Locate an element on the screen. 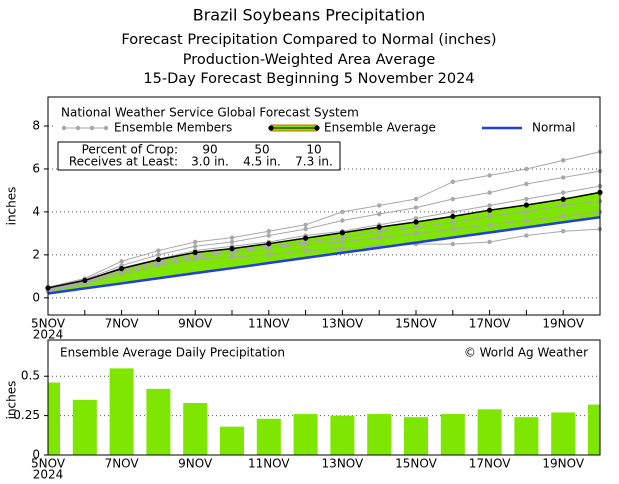 Image resolution: width=619 pixels, height=484 pixels. x-tick-label: 11NOV is located at coordinates (269, 324).